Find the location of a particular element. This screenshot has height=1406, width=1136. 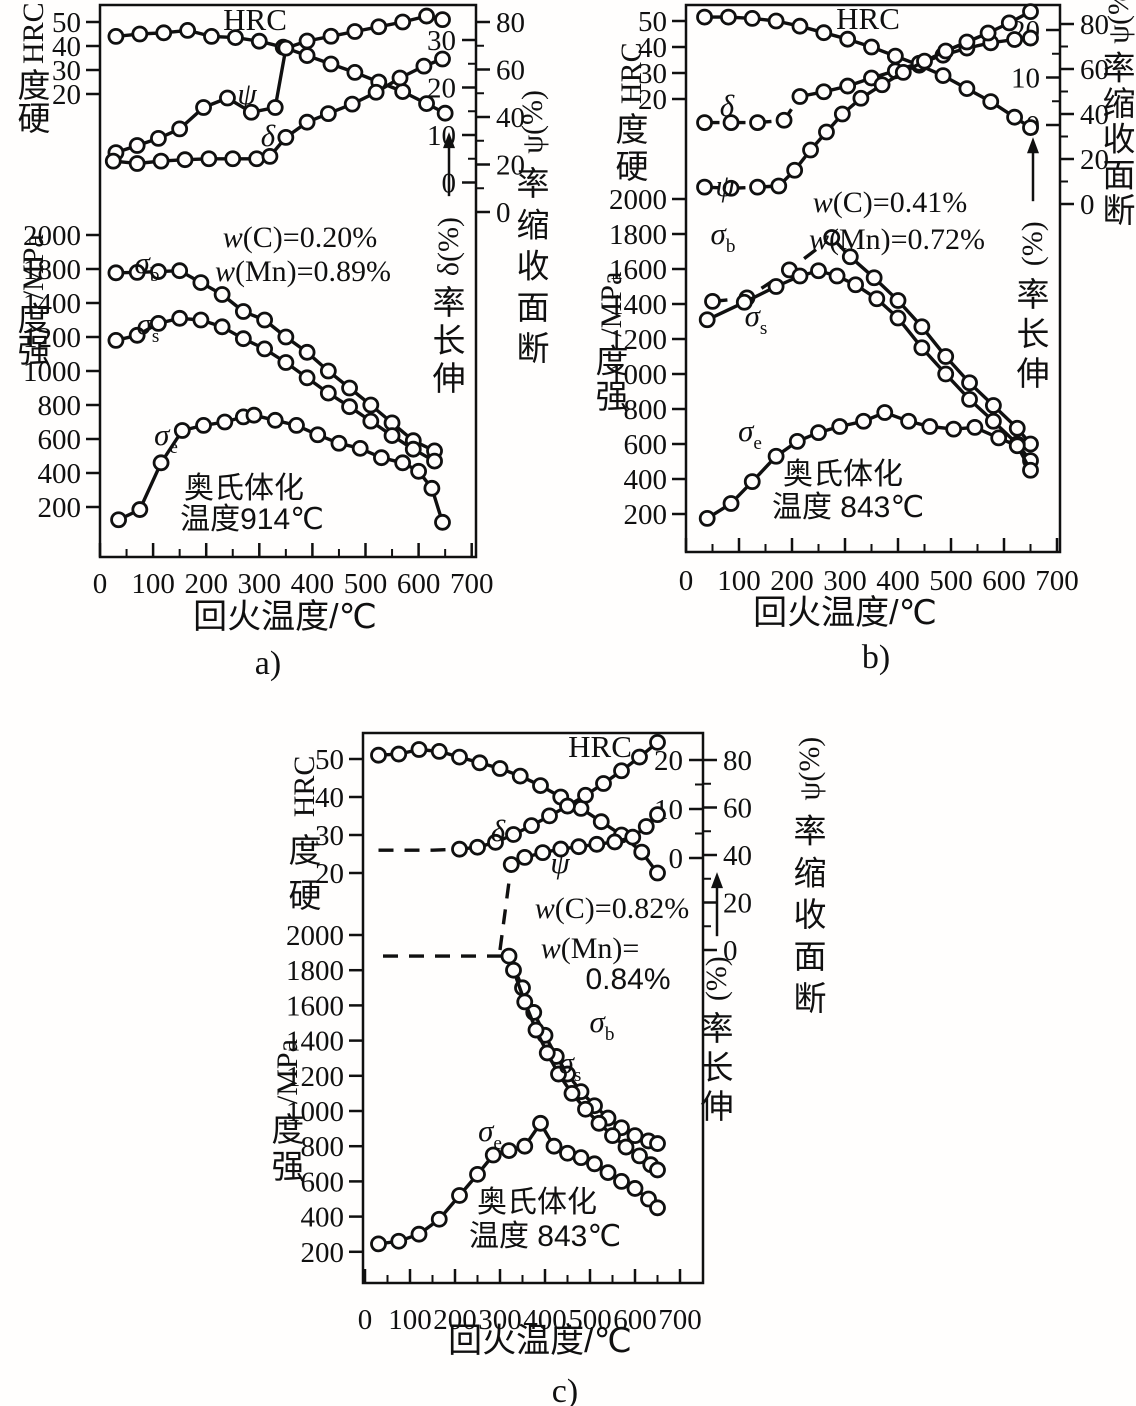

chart-a-strength-tick-label: 400 is located at coordinates (60, 474).